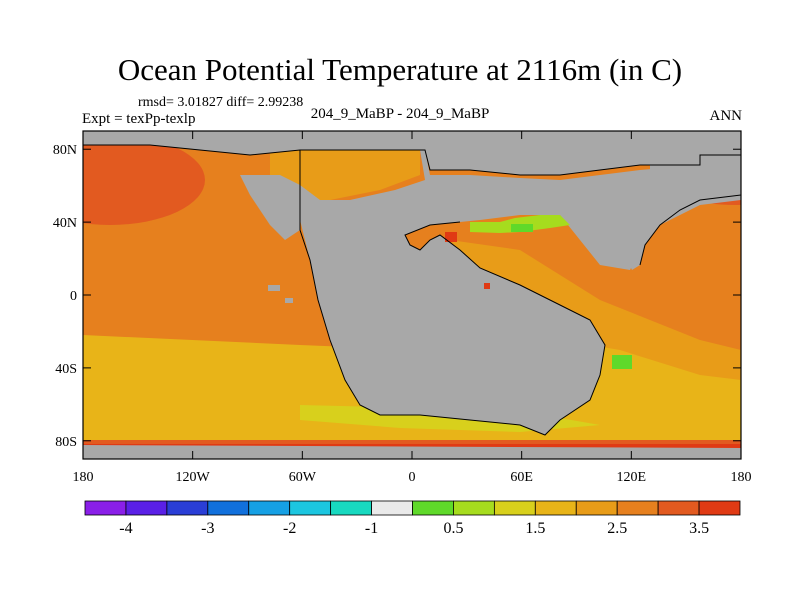 Image resolution: width=800 pixels, height=600 pixels. Describe the element at coordinates (303, 477) in the screenshot. I see `x-tick-label: 60W` at that location.